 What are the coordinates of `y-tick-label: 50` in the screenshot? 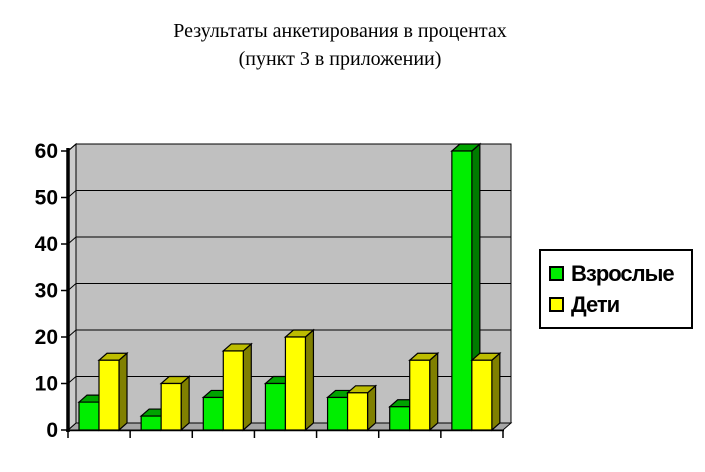 It's located at (46, 198).